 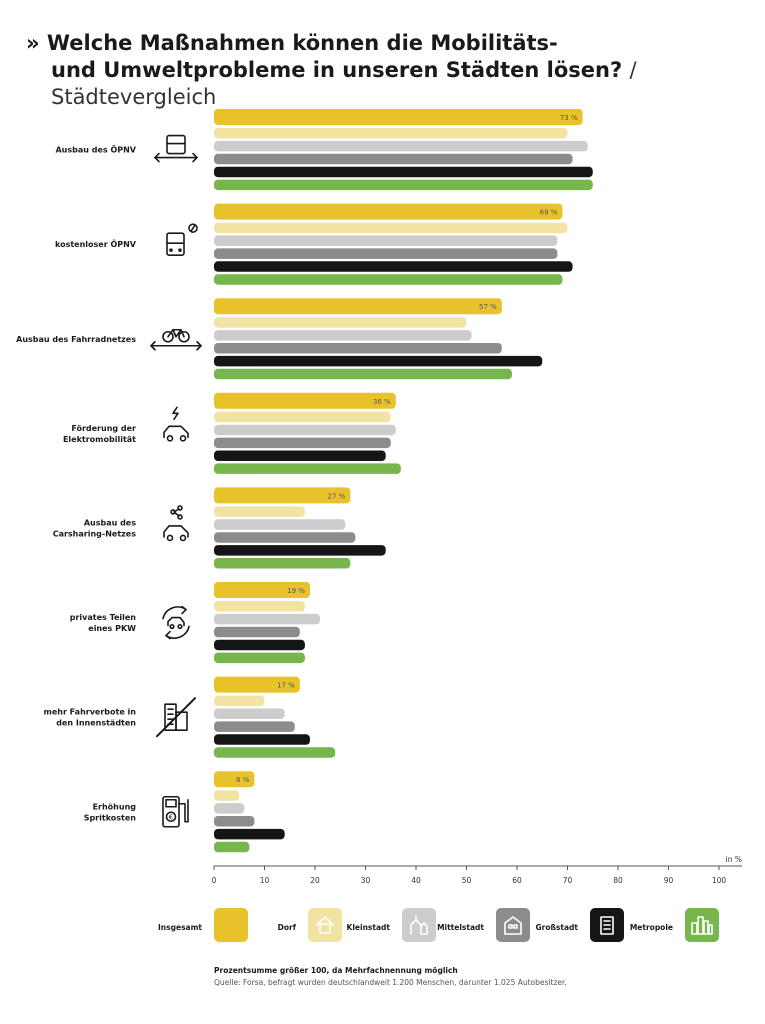 What do you see at coordinates (99, 439) in the screenshot?
I see `category-label: Elektromobilität` at bounding box center [99, 439].